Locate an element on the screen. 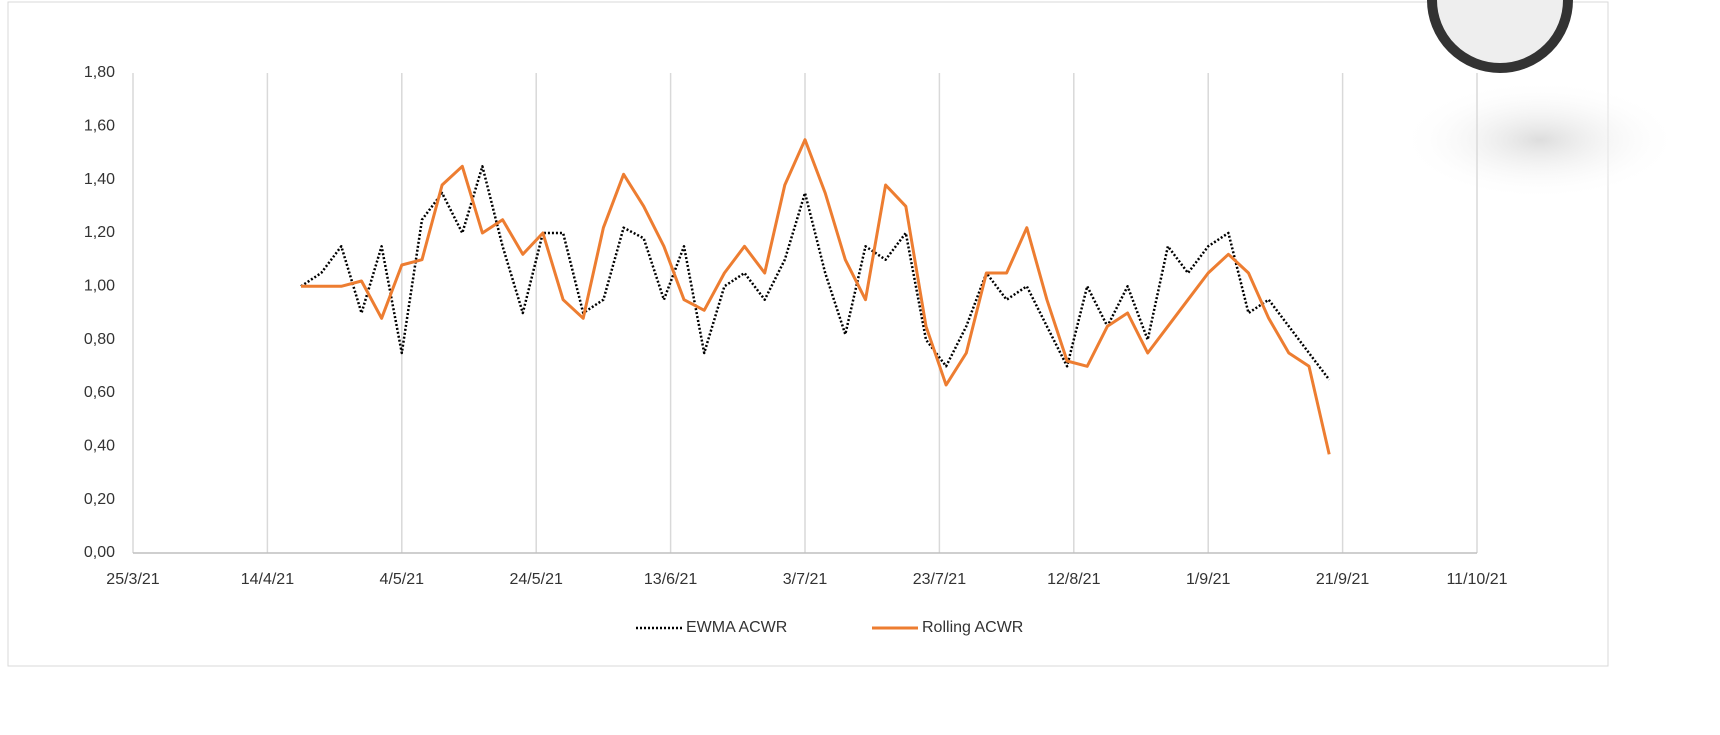 This screenshot has height=735, width=1720. y-tick-label: 1,80 is located at coordinates (99, 72).